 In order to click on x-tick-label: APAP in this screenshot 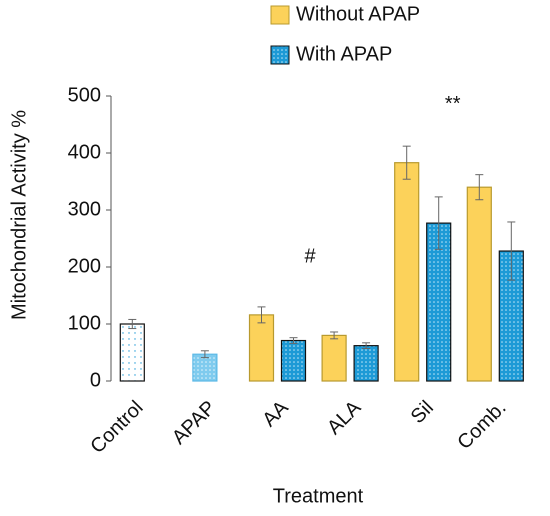, I will do `click(194, 423)`.